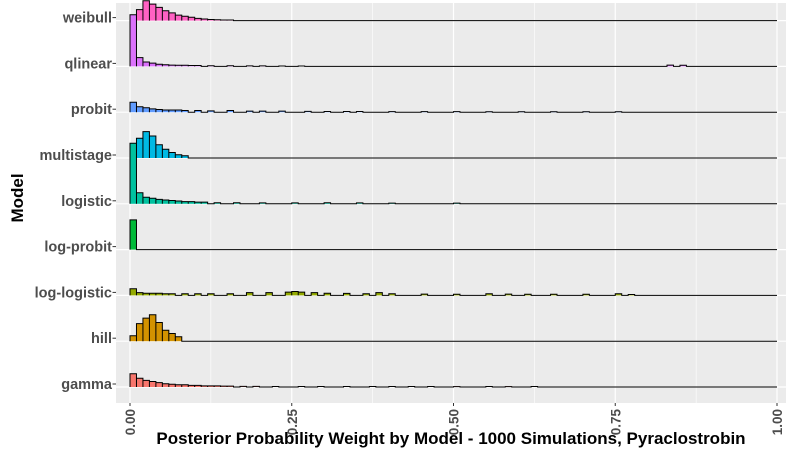 This screenshot has height=454, width=792. Describe the element at coordinates (86, 202) in the screenshot. I see `y-tick-label: logistic` at that location.